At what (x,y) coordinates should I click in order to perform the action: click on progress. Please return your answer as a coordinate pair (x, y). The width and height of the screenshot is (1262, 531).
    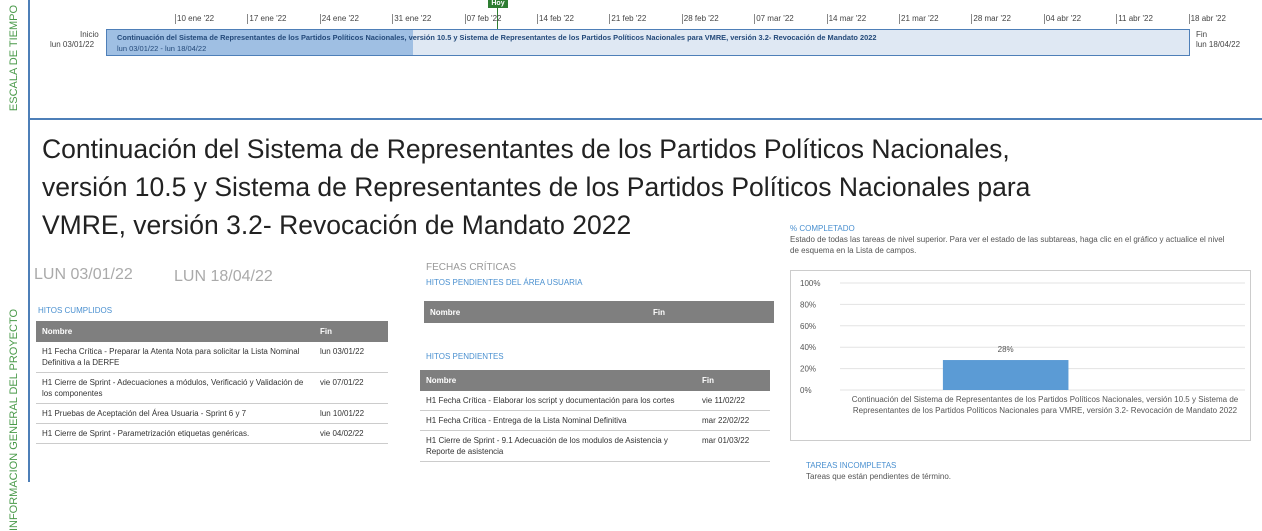
    Looking at the image, I should click on (260, 42).